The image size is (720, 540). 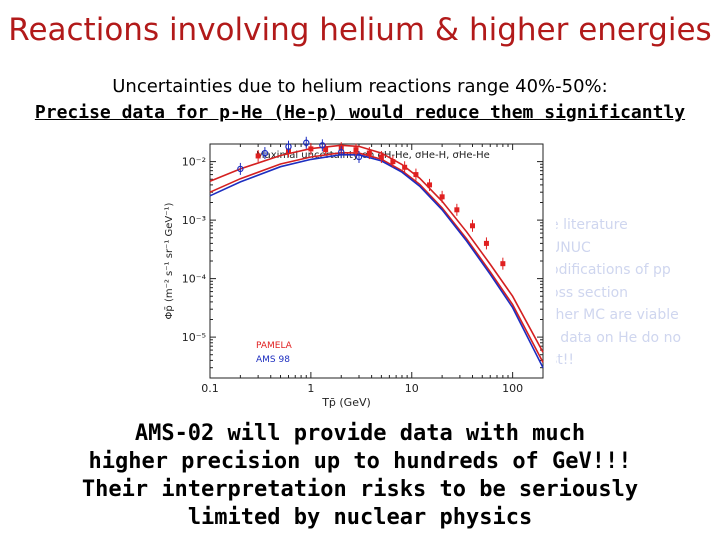 What do you see at coordinates (310, 388) in the screenshot?
I see `x-tick-label: 1` at bounding box center [310, 388].